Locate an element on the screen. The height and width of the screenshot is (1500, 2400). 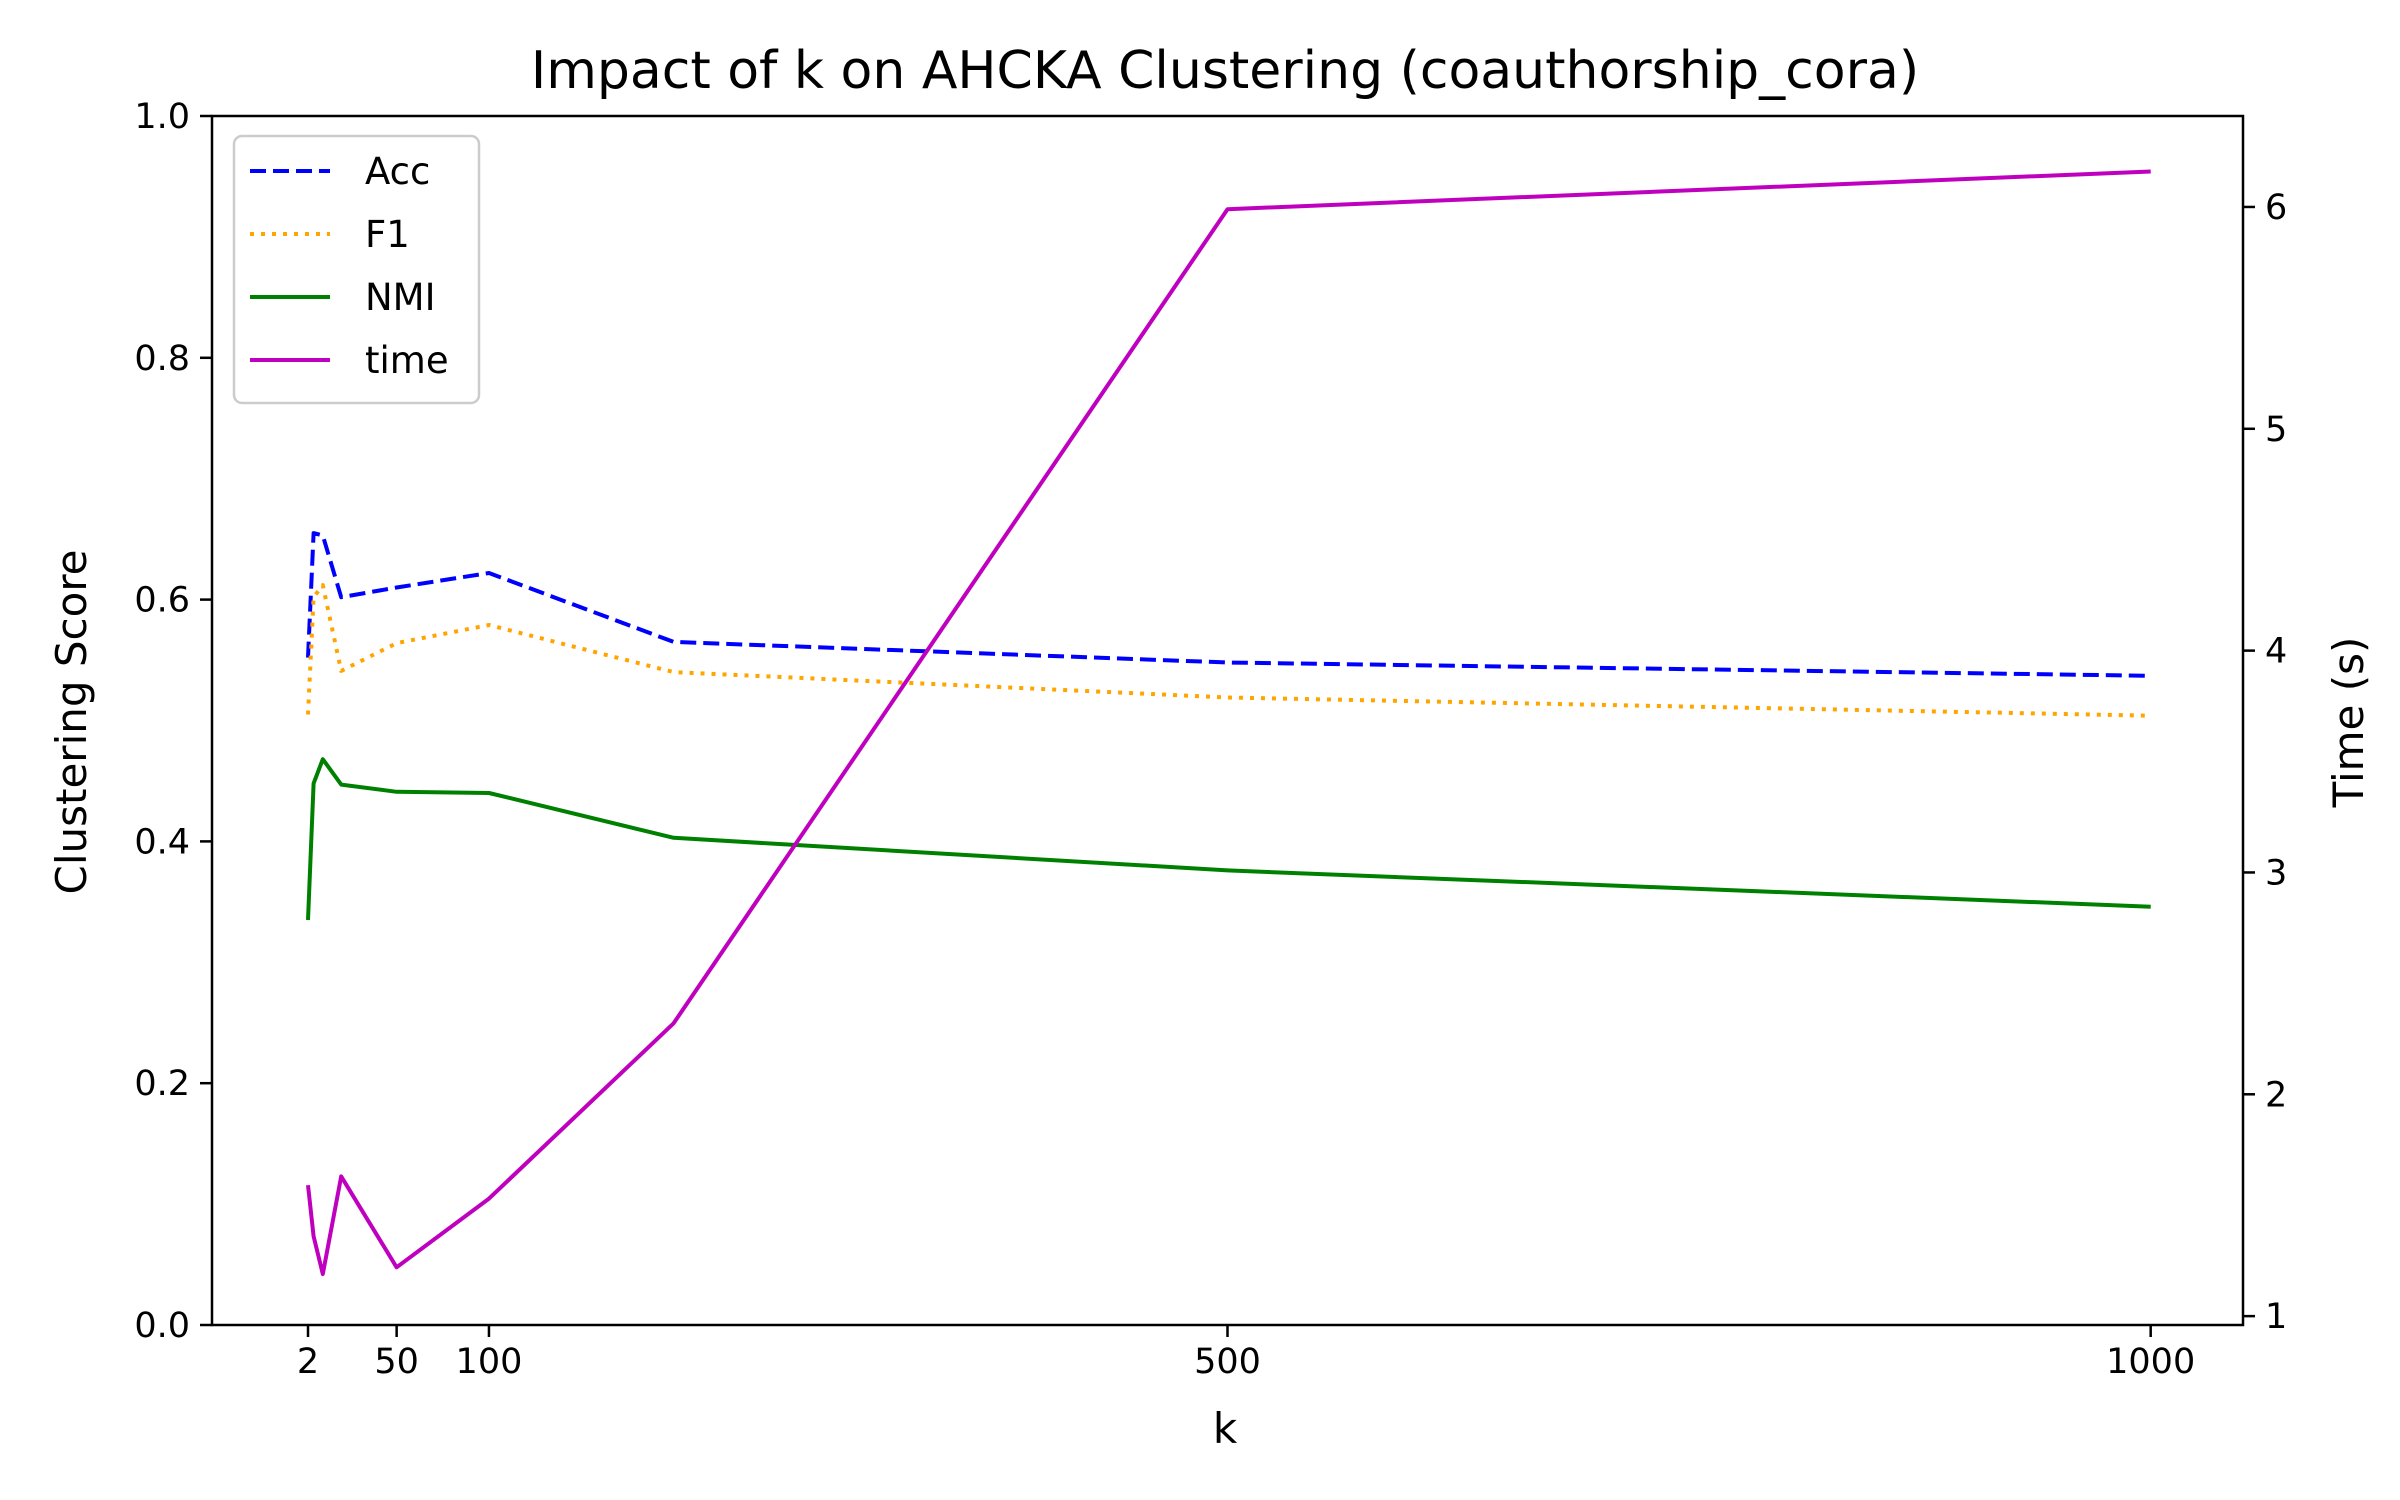
legend-label: NMI is located at coordinates (400, 297).